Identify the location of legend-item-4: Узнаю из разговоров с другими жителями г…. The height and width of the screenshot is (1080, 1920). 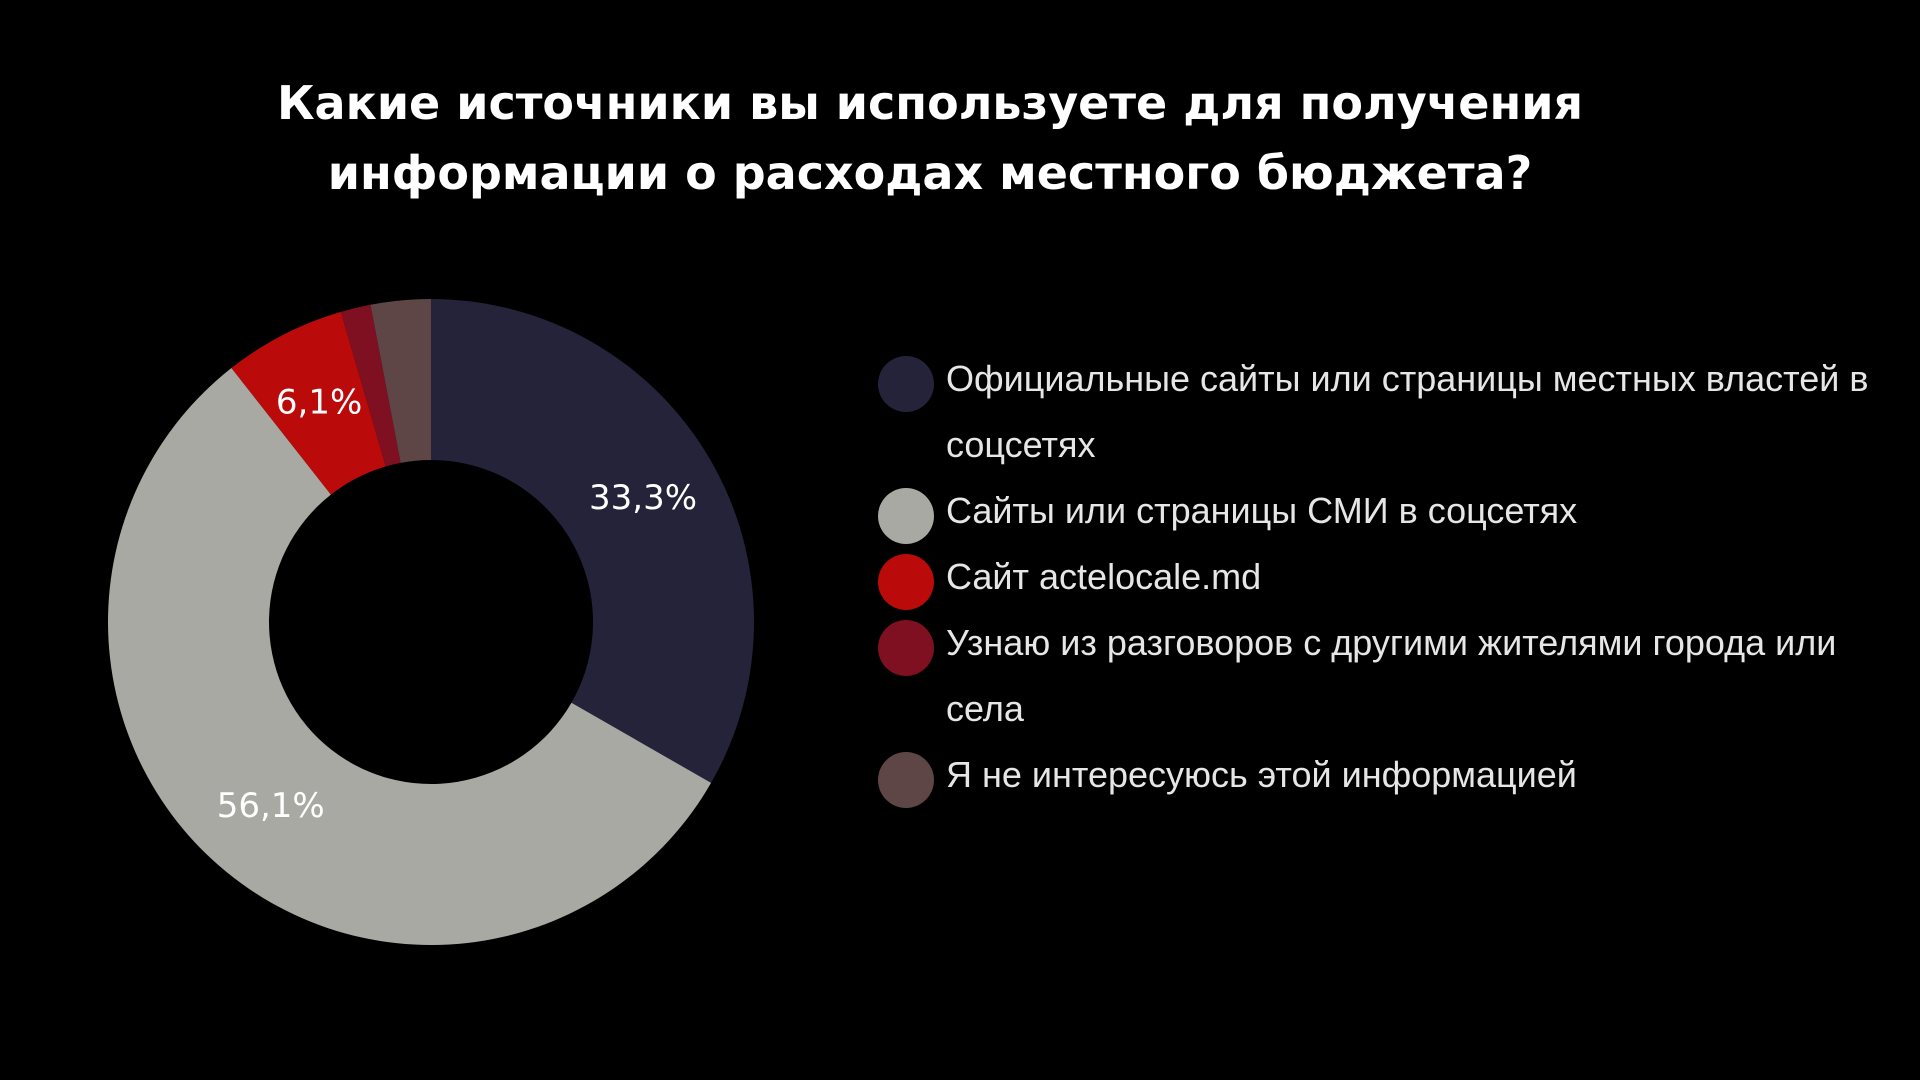
(1378, 676).